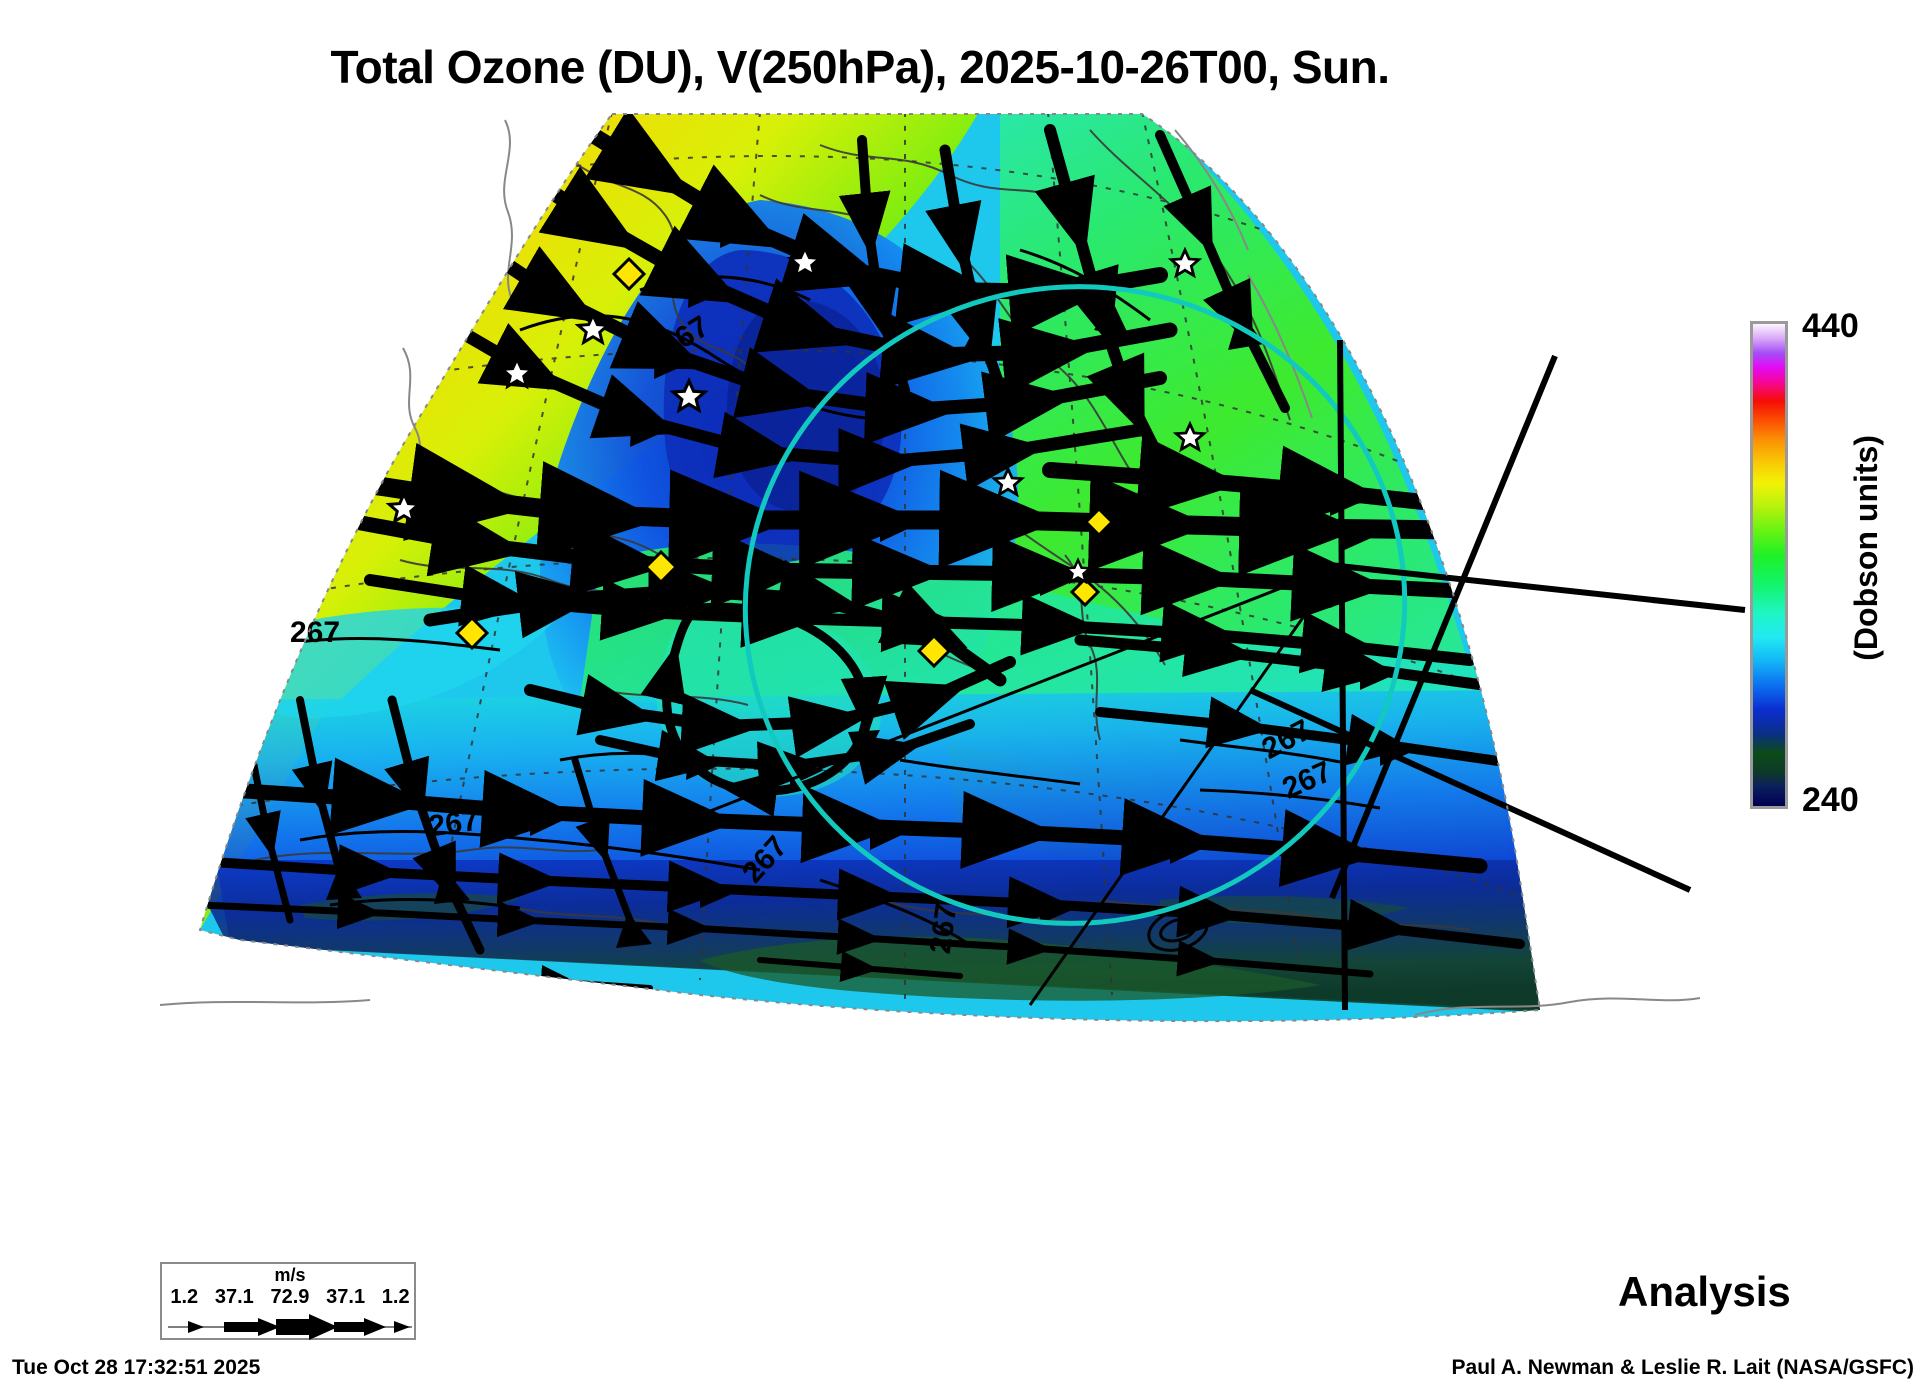  I want to click on wind-scale-value: 72.9, so click(290, 1297).